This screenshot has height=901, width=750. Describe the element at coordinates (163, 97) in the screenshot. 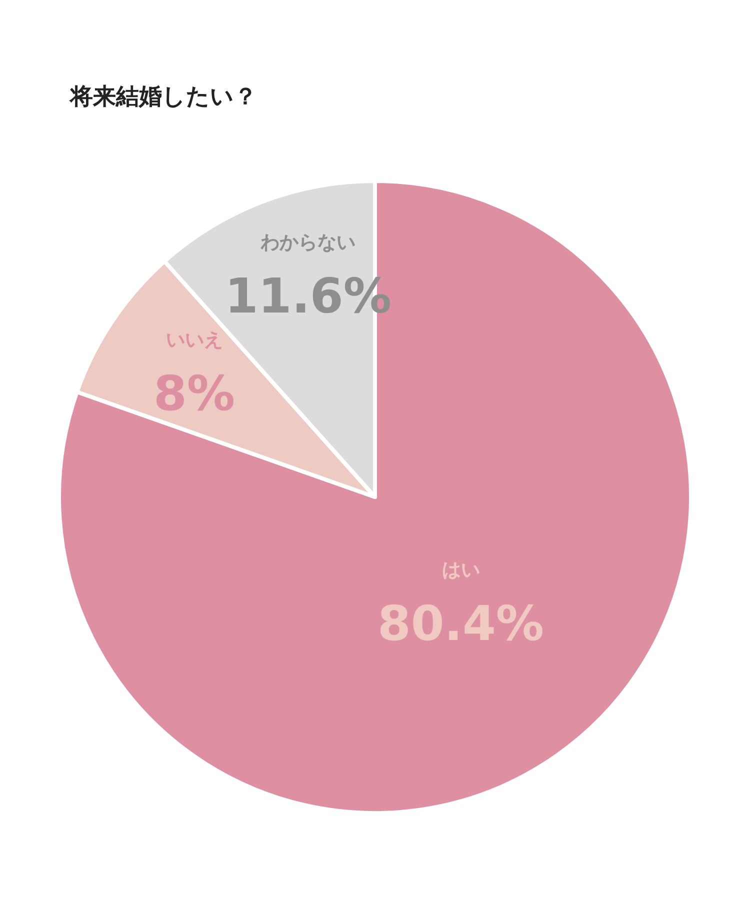

I see `title: 将来結婚したい？` at that location.